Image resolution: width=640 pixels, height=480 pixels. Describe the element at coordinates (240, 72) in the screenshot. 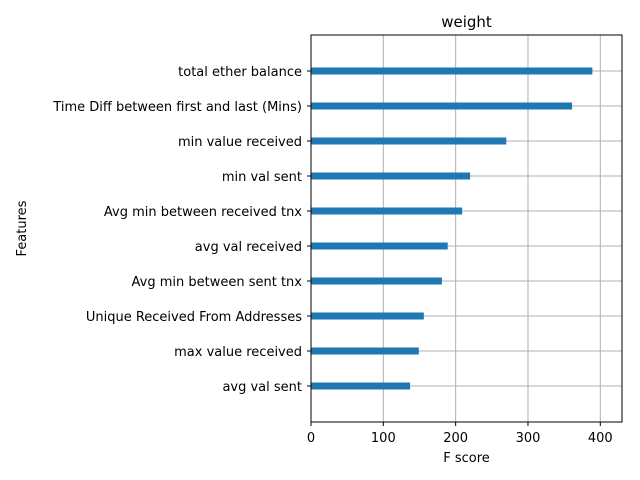

I see `y-tick-label: total ether balance` at that location.